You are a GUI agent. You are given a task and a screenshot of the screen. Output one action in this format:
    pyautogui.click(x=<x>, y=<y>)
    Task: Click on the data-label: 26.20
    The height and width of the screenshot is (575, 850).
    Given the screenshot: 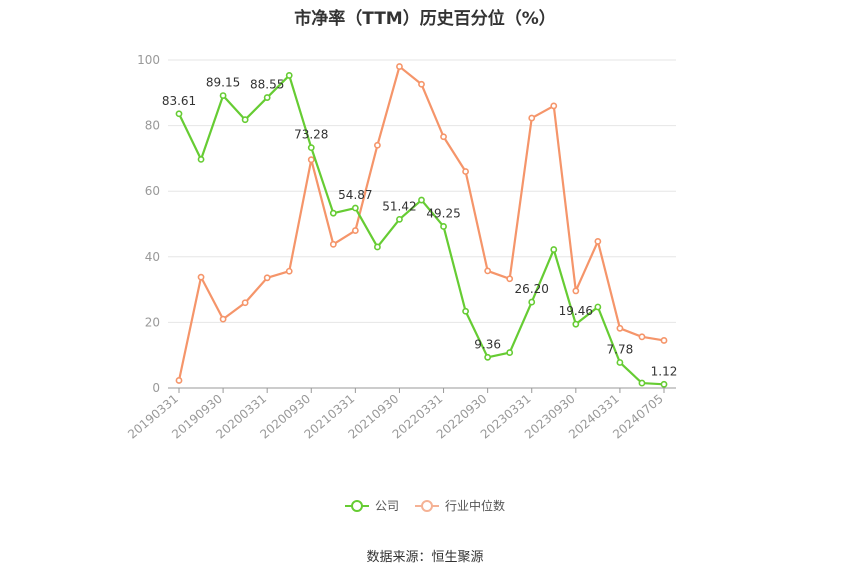 What is the action you would take?
    pyautogui.click(x=532, y=289)
    